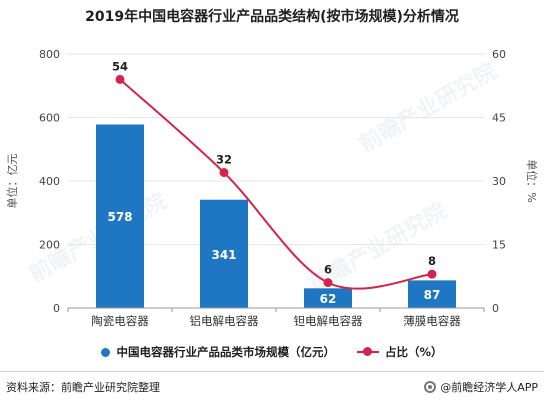 The width and height of the screenshot is (544, 407). I want to click on bar-value-label: 87, so click(432, 295).